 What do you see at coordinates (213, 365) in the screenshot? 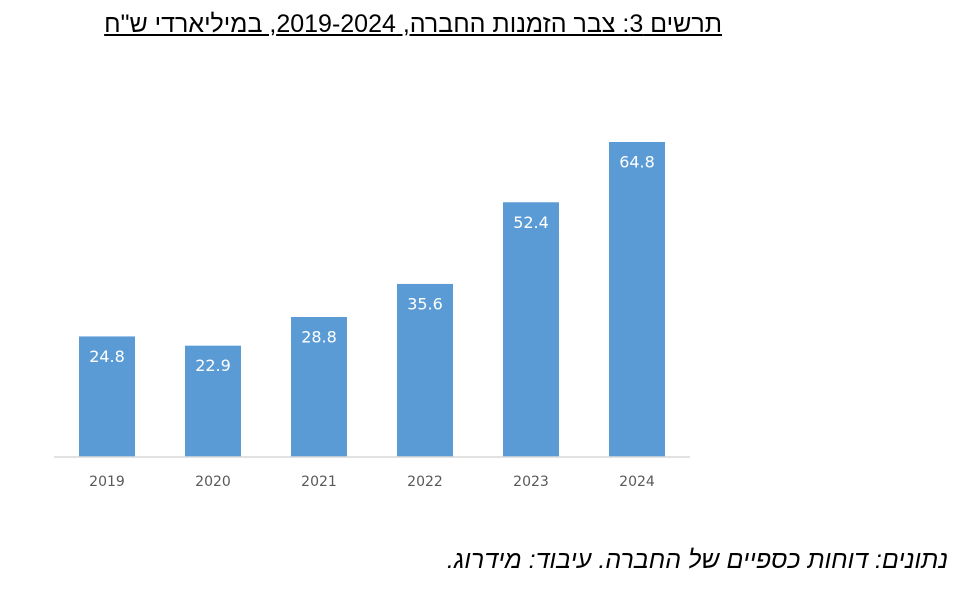
I see `value-label: 22.9` at bounding box center [213, 365].